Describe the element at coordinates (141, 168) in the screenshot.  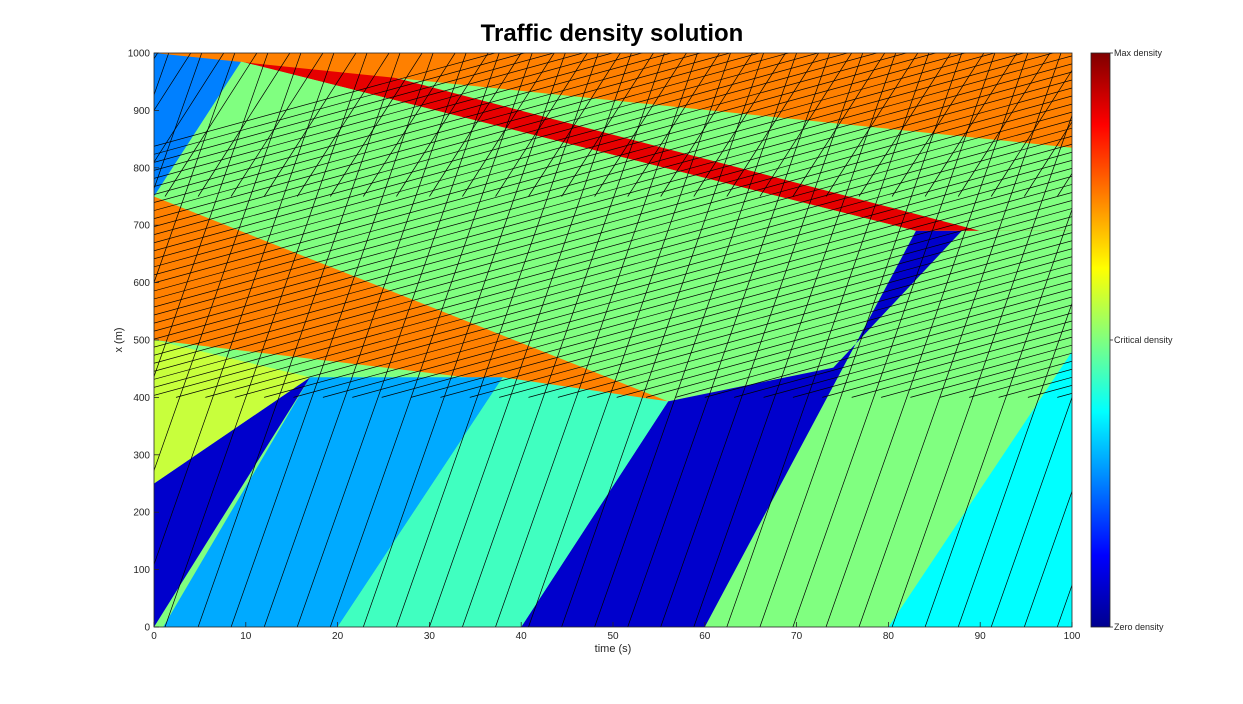
I see `y-tick-label-8: 800` at that location.